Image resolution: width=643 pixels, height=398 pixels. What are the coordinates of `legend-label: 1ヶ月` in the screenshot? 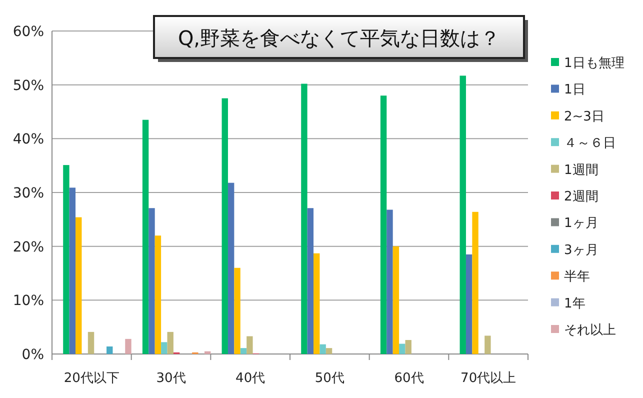 It's located at (581, 224).